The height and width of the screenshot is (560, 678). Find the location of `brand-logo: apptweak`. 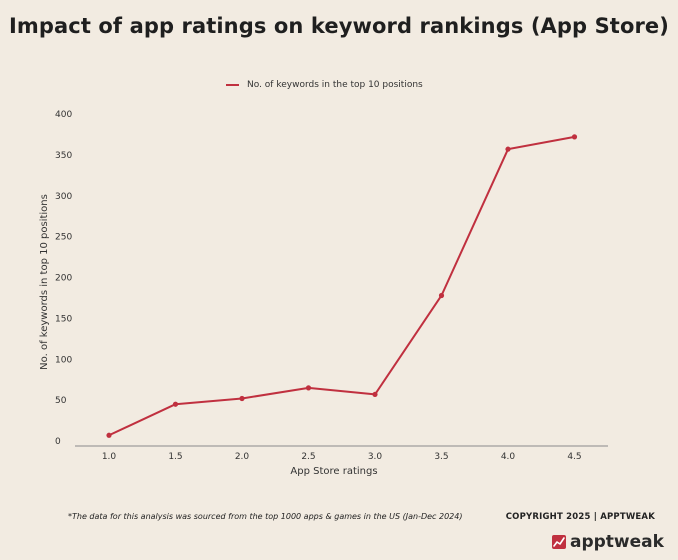

brand-logo: apptweak is located at coordinates (608, 542).